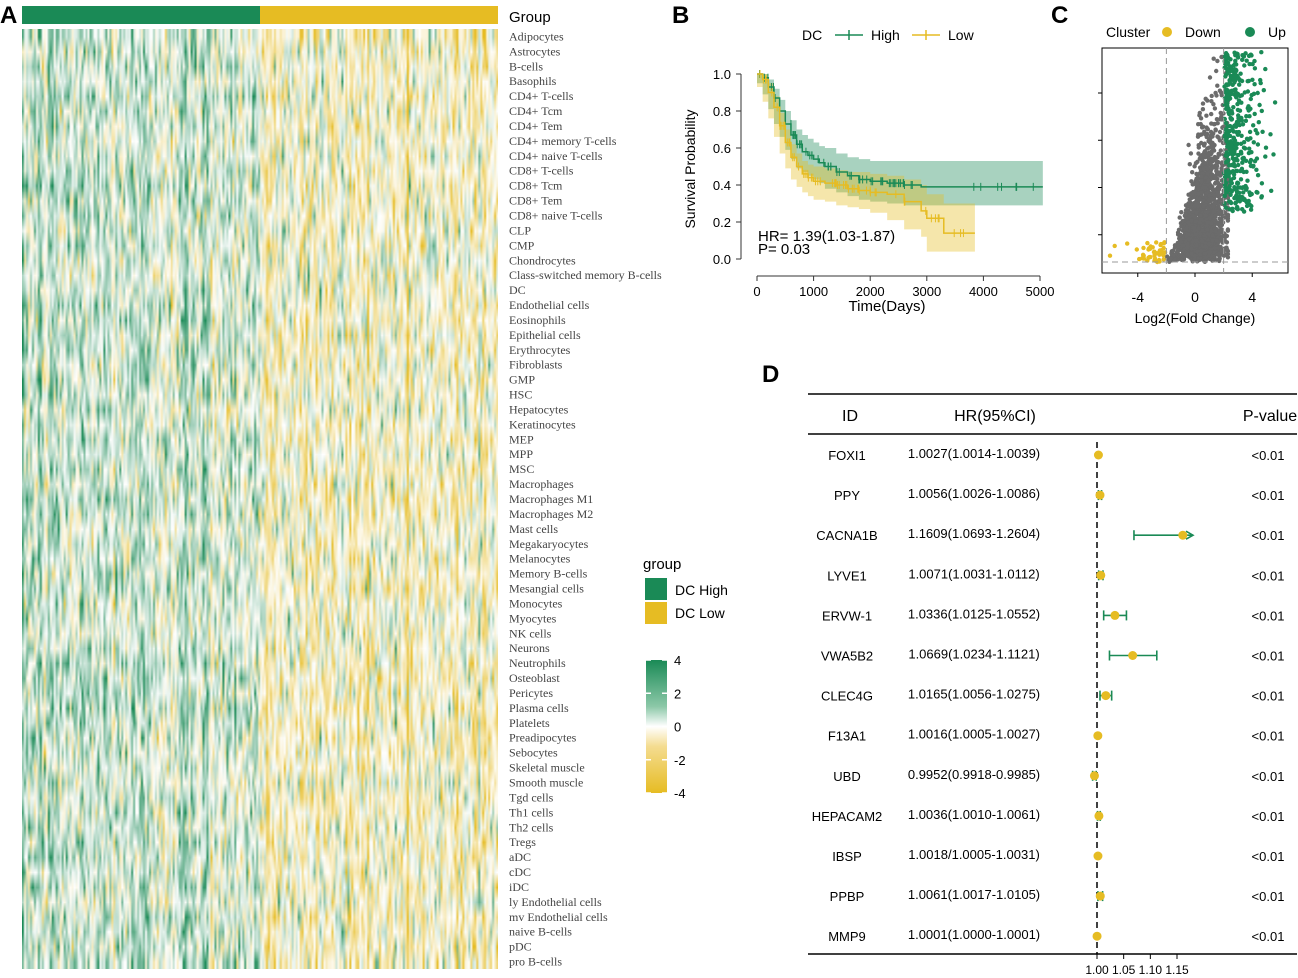 This screenshot has width=1298, height=978. What do you see at coordinates (533, 618) in the screenshot?
I see `heatmap-row-label: Myocytes` at bounding box center [533, 618].